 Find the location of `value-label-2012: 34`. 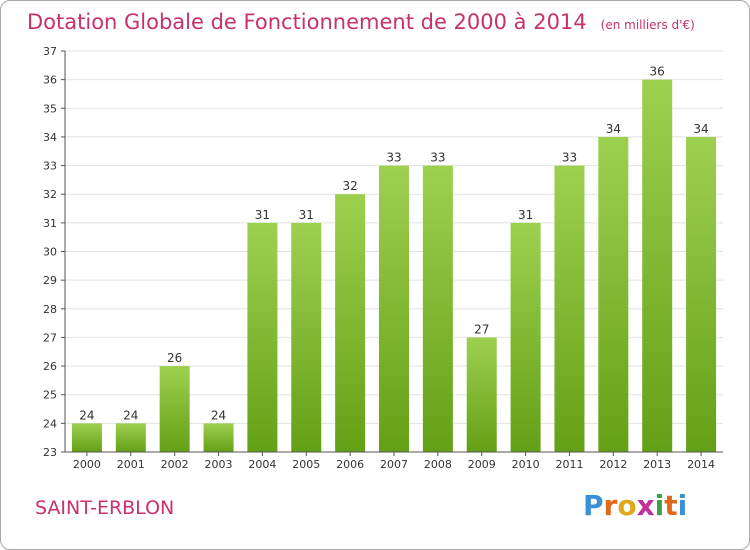

value-label-2012: 34 is located at coordinates (613, 129).